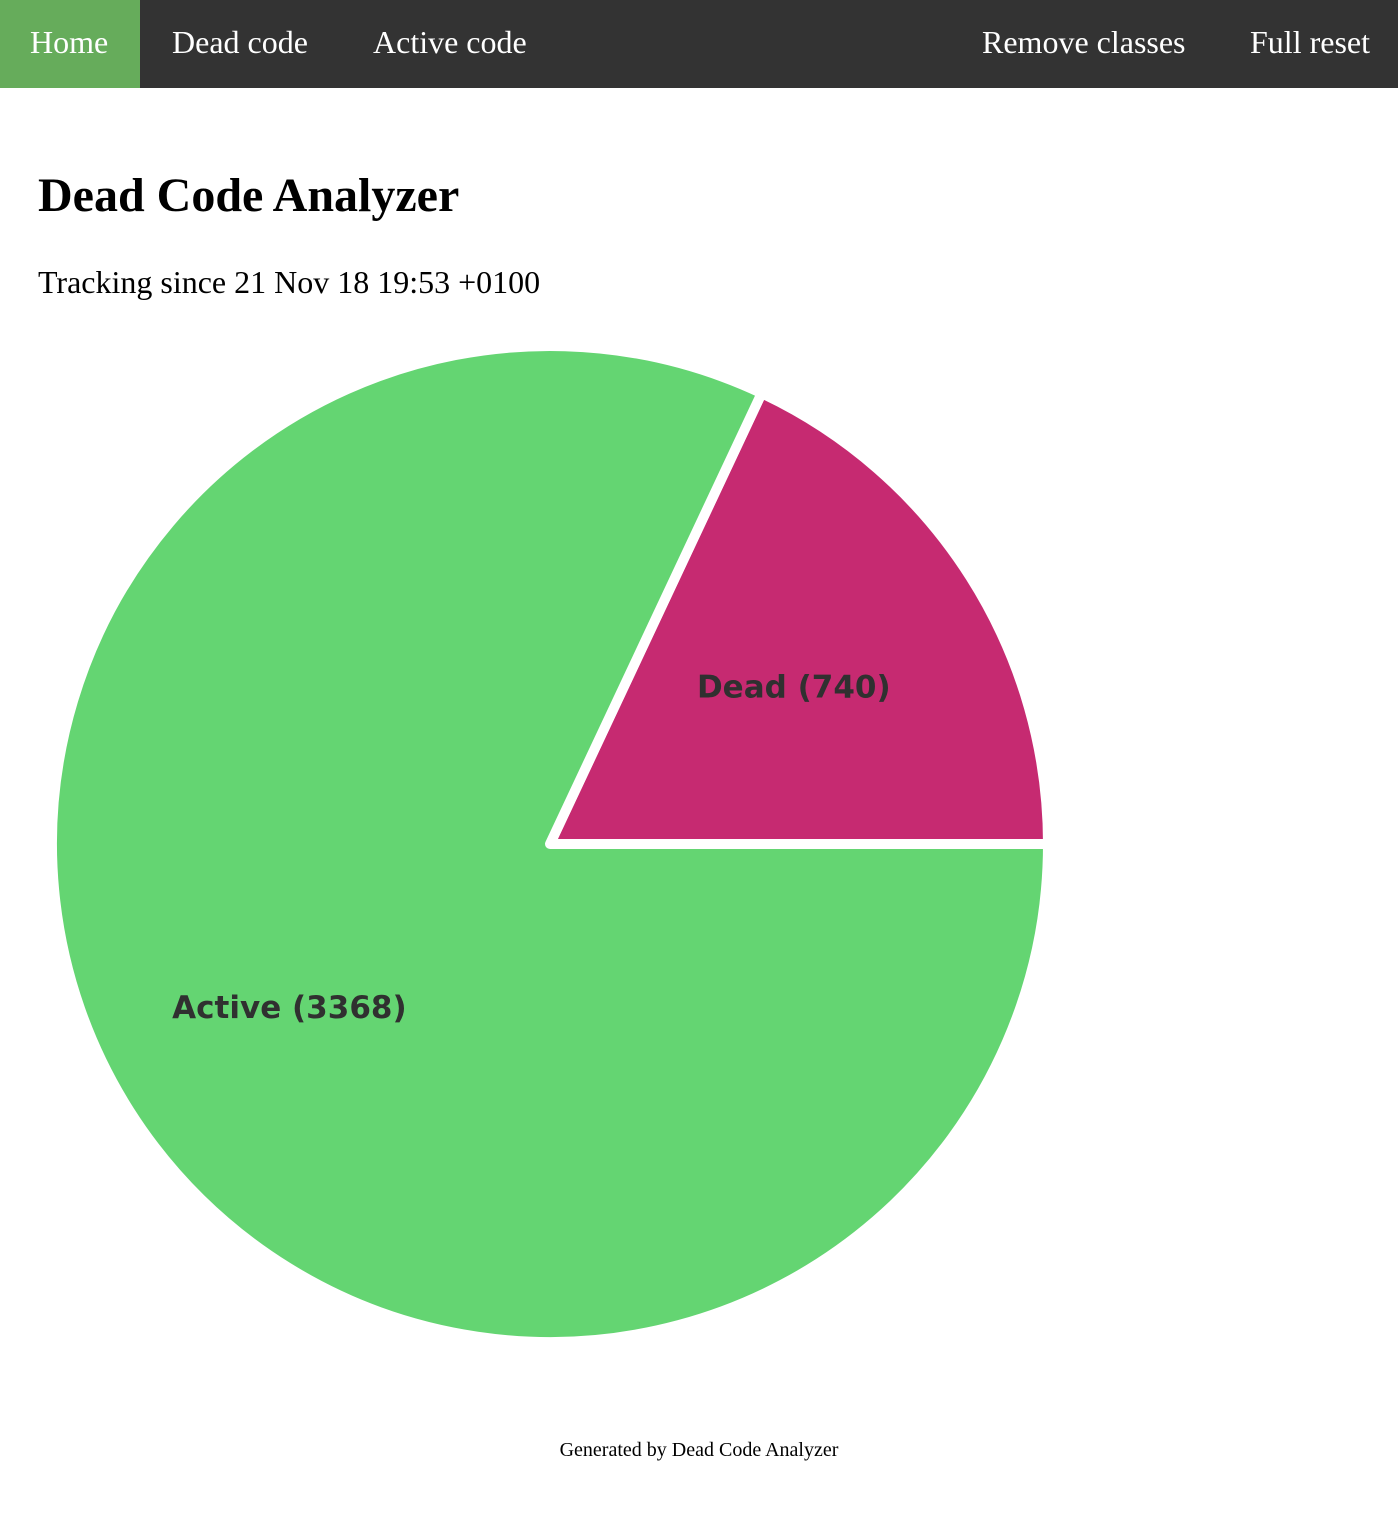 The image size is (1398, 1520). Describe the element at coordinates (1084, 42) in the screenshot. I see `nav-remove-classes-link: Remove classes` at that location.